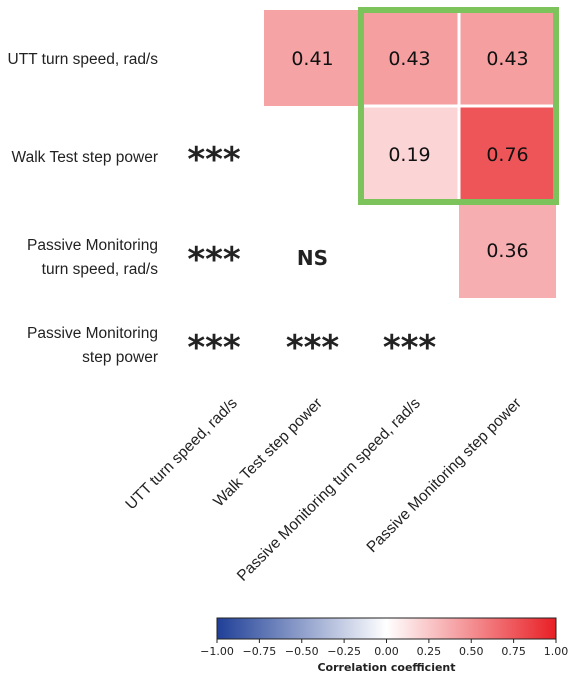 The width and height of the screenshot is (572, 677). Describe the element at coordinates (344, 651) in the screenshot. I see `colorbar-tick-label: −0.25` at that location.